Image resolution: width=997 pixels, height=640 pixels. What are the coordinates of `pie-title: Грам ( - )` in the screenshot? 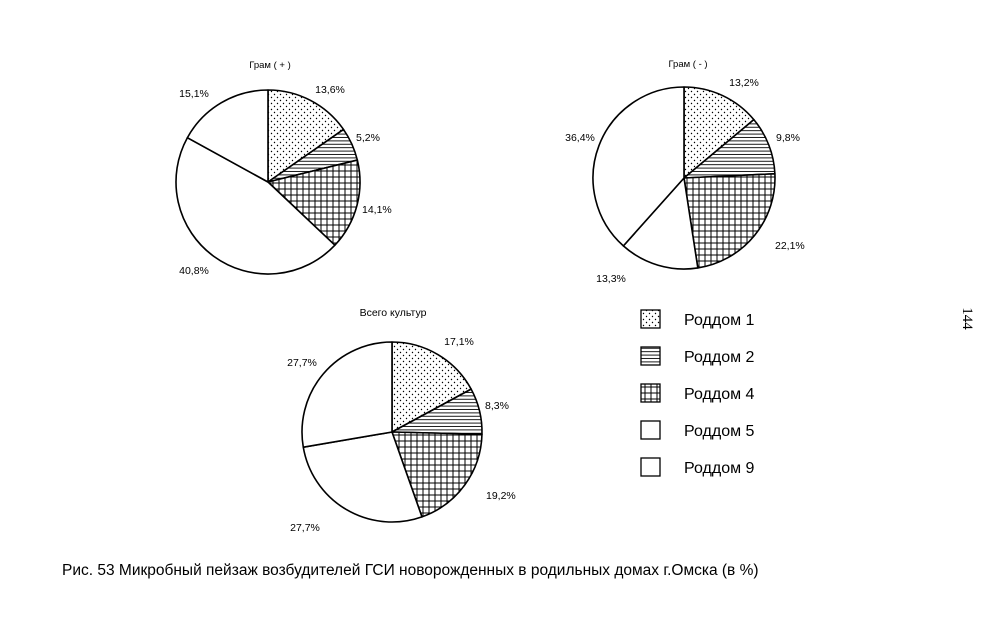 It's located at (687, 64).